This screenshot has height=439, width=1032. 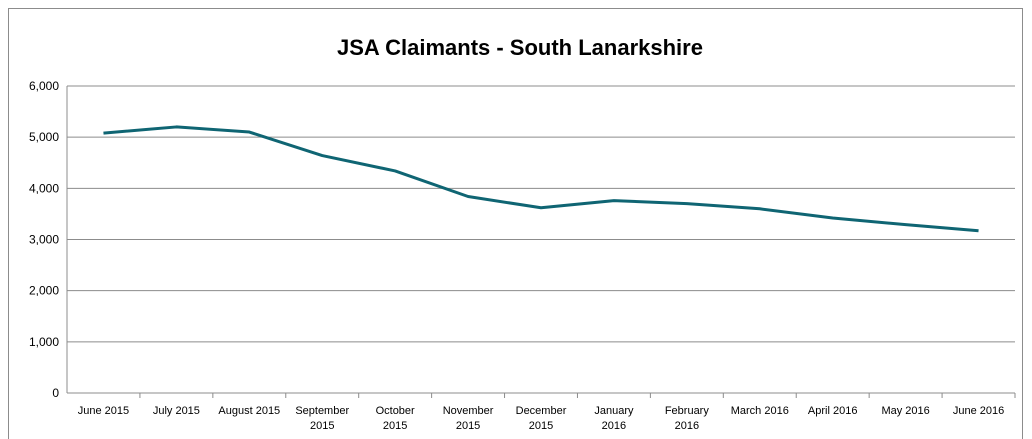 I want to click on y-tick-label: 5,000, so click(x=44, y=137).